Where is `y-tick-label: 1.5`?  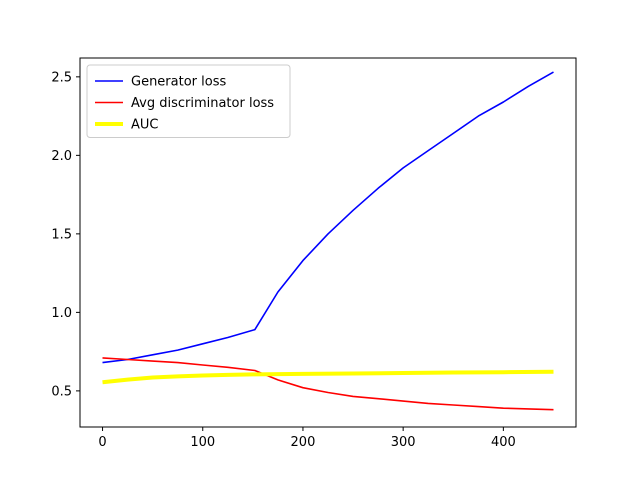
y-tick-label: 1.5 is located at coordinates (61, 234).